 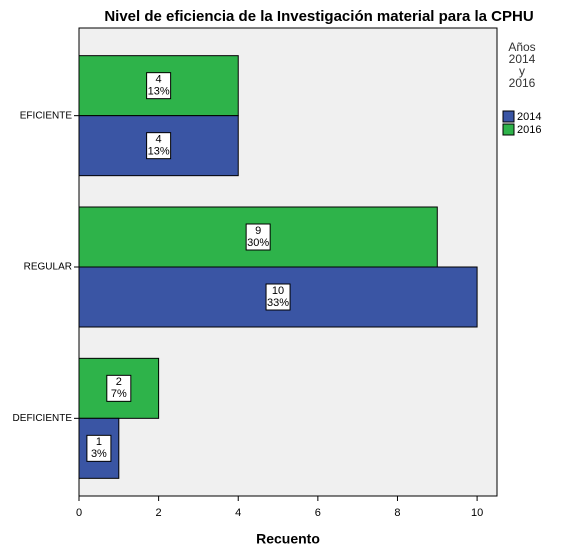 What do you see at coordinates (278, 291) in the screenshot?
I see `data-label: 10` at bounding box center [278, 291].